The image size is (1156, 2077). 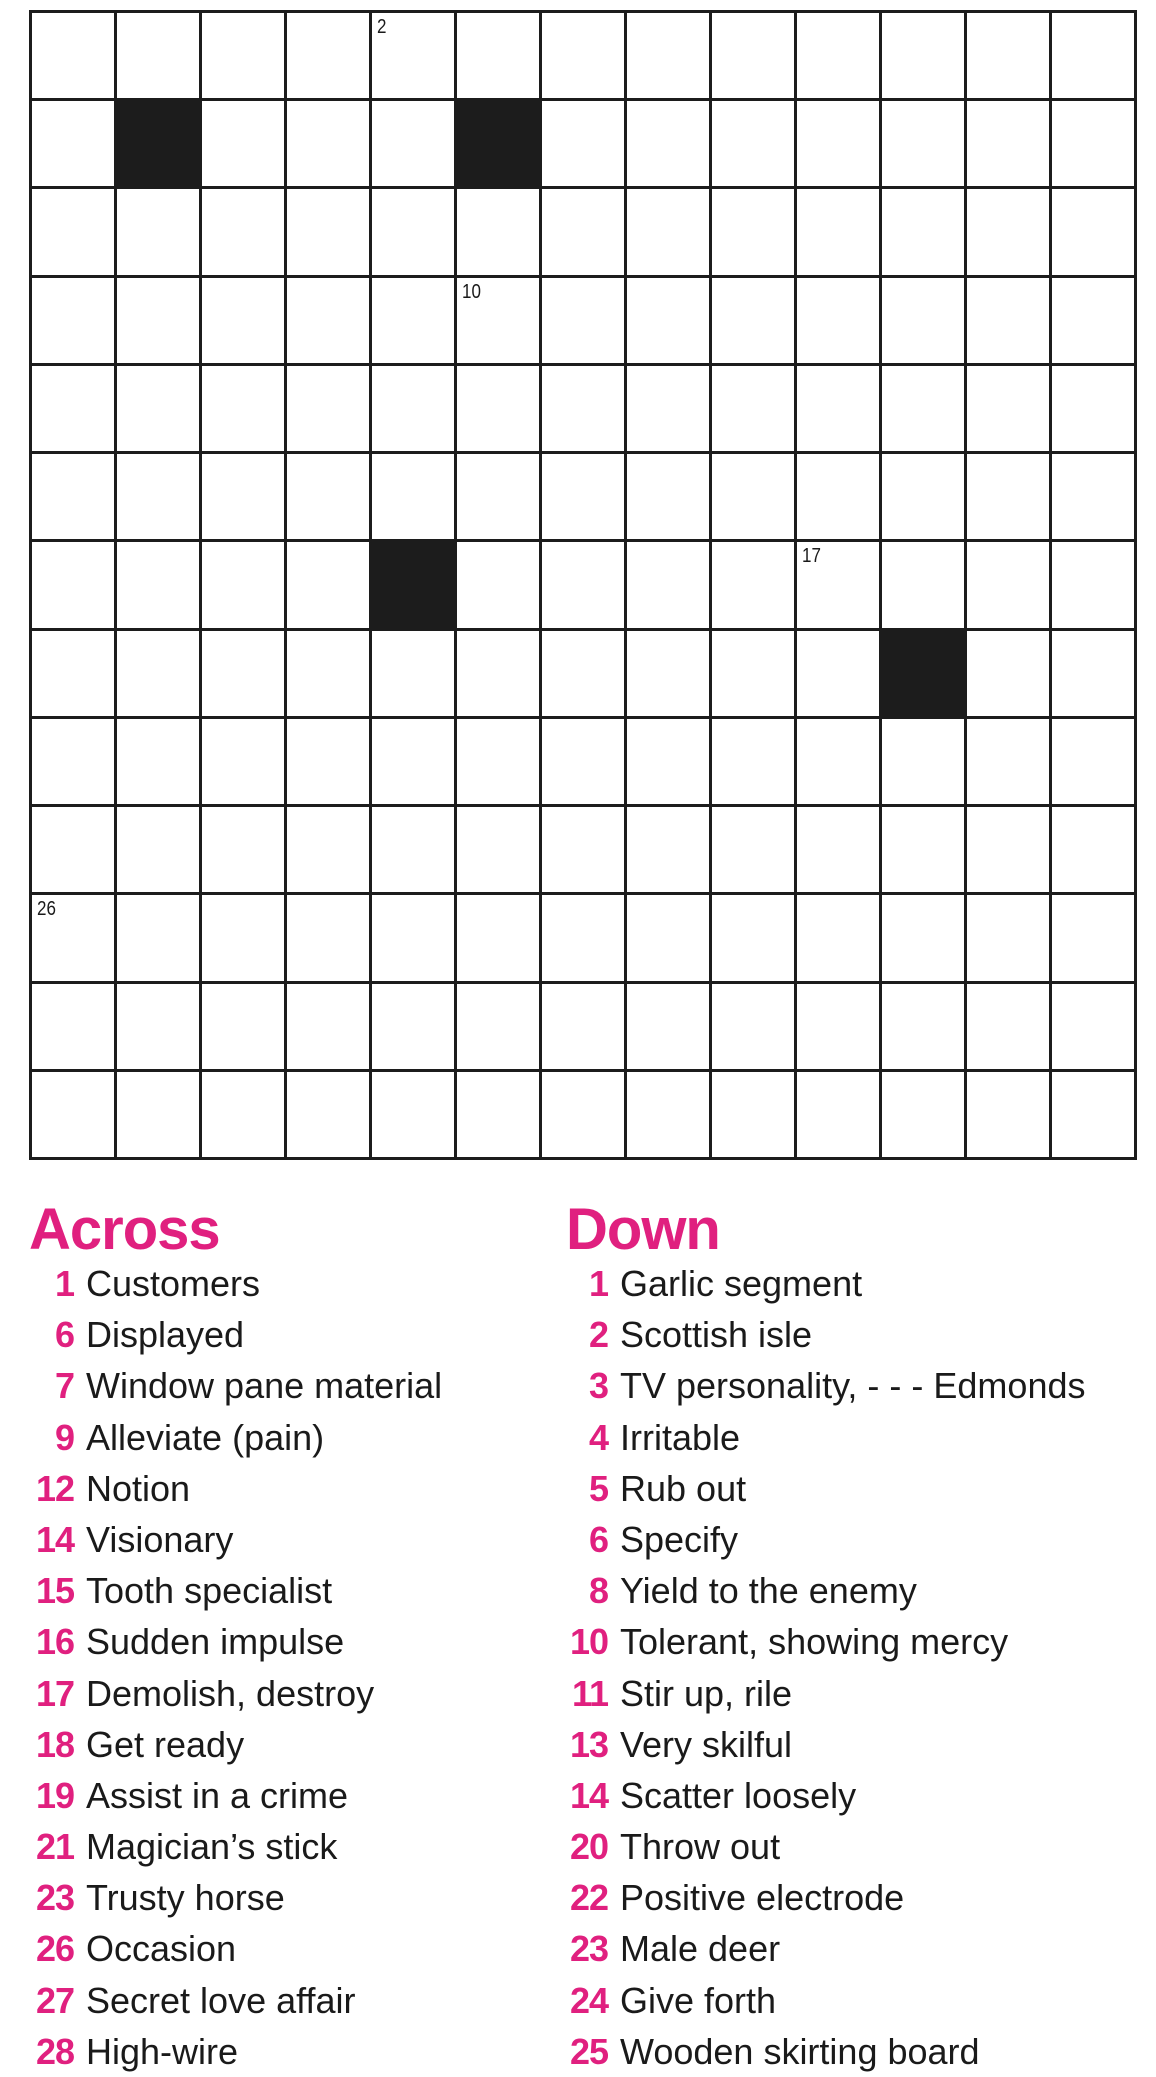 What do you see at coordinates (838, 585) in the screenshot?
I see `grid-cell: 17` at bounding box center [838, 585].